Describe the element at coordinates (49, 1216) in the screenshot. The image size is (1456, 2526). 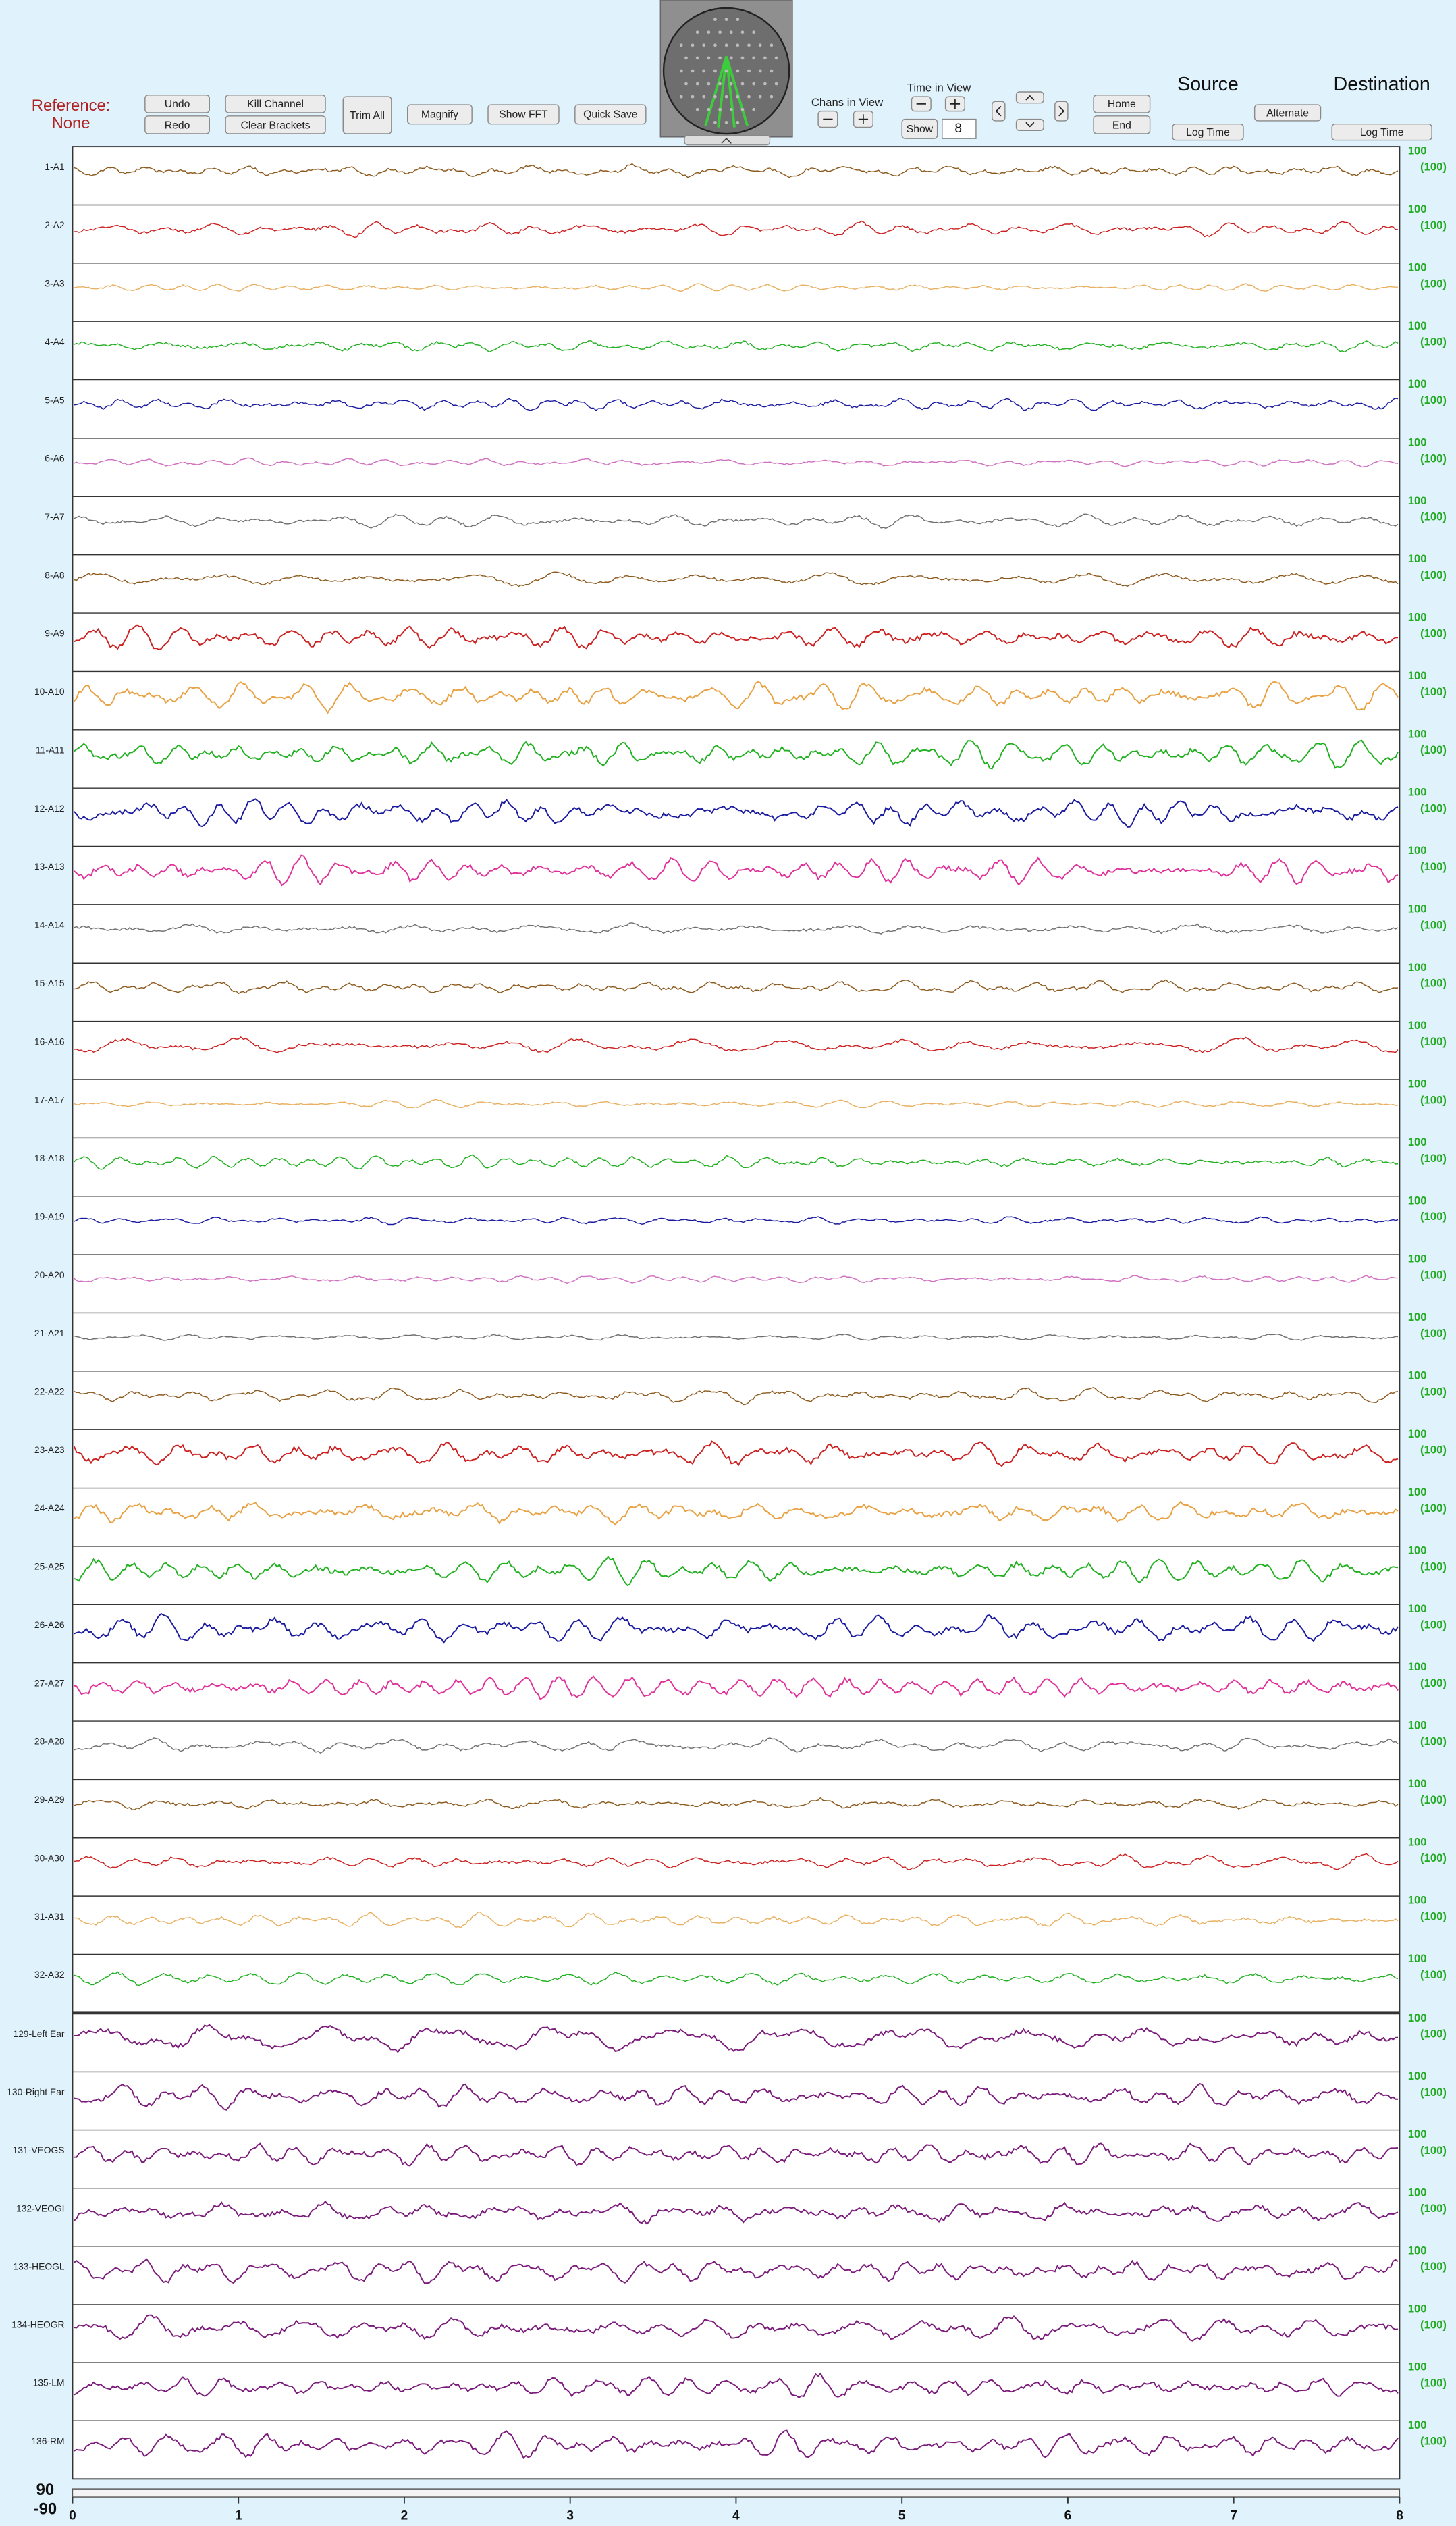
I see `channel-label: 19-A19` at that location.